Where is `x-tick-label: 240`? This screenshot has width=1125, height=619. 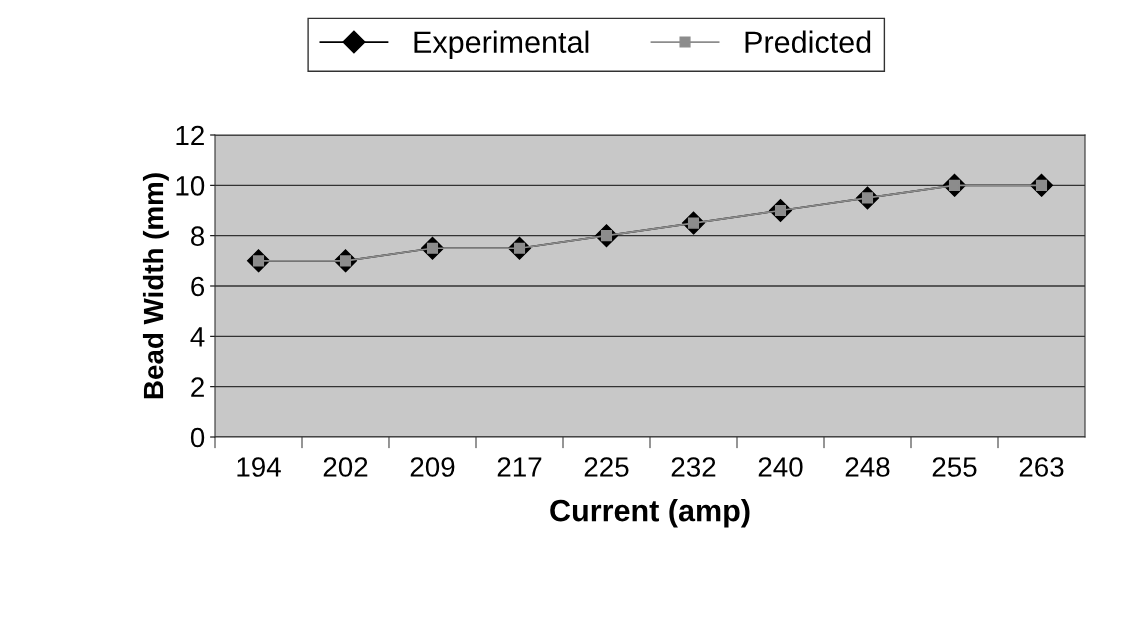
x-tick-label: 240 is located at coordinates (780, 467).